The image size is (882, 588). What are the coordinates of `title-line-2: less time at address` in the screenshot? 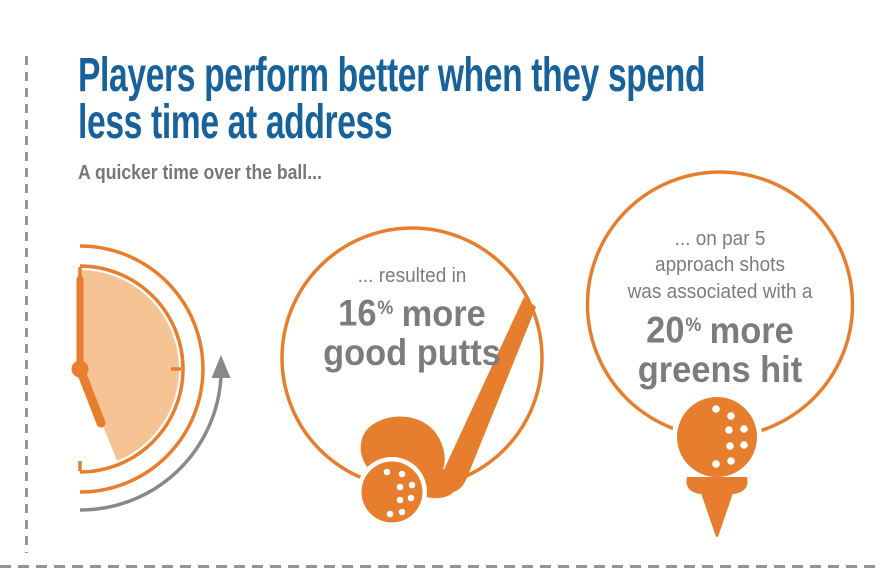 It's located at (235, 122).